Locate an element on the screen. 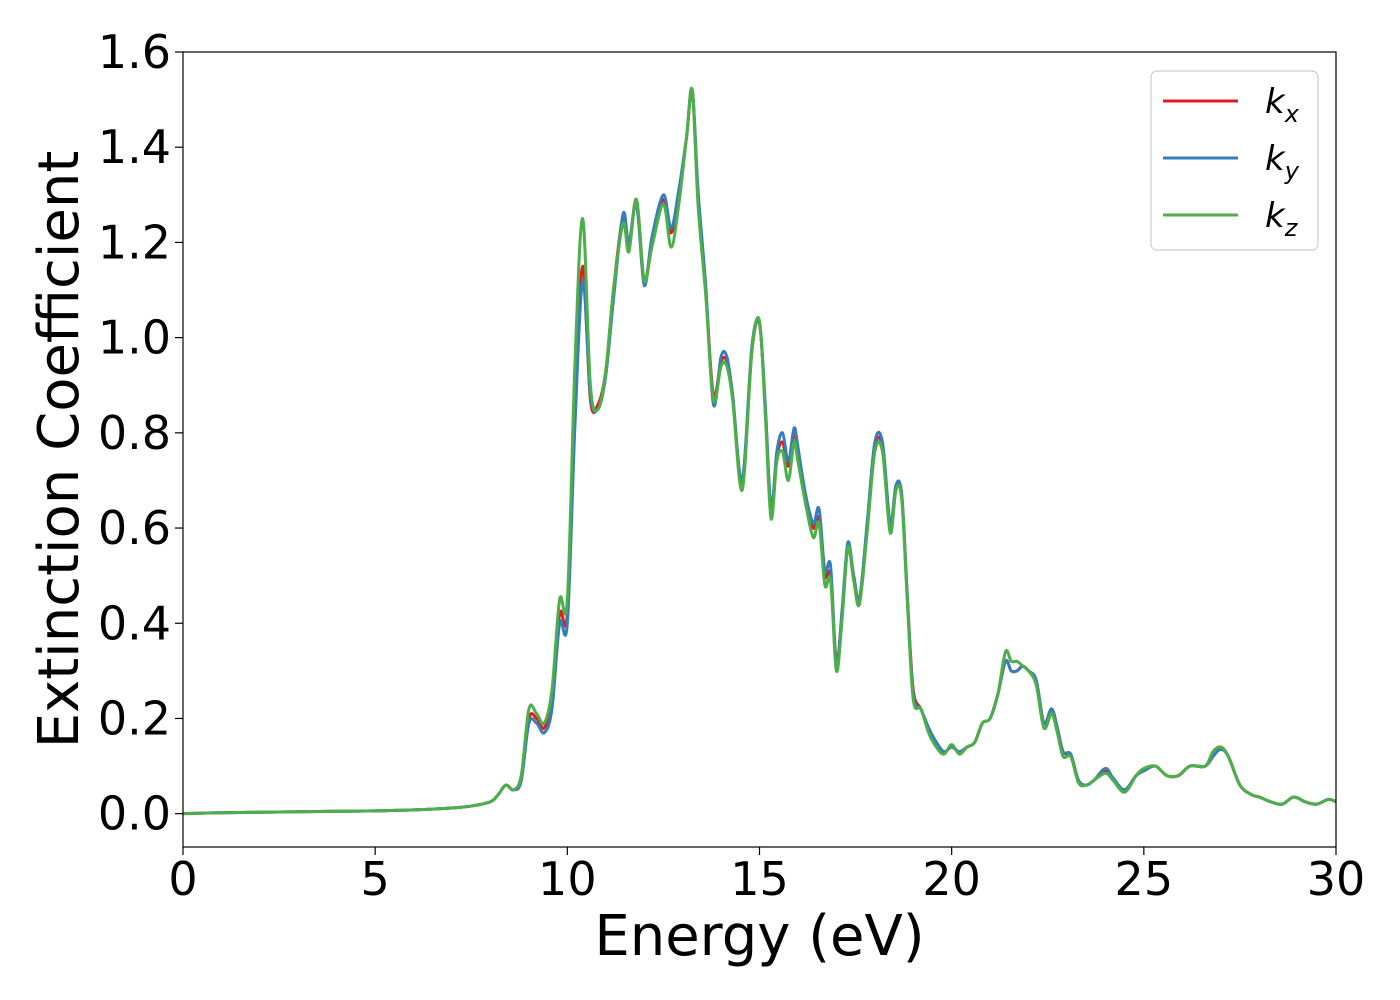 This screenshot has width=1400, height=1000. y-tick-label: 1.6 is located at coordinates (134, 52).